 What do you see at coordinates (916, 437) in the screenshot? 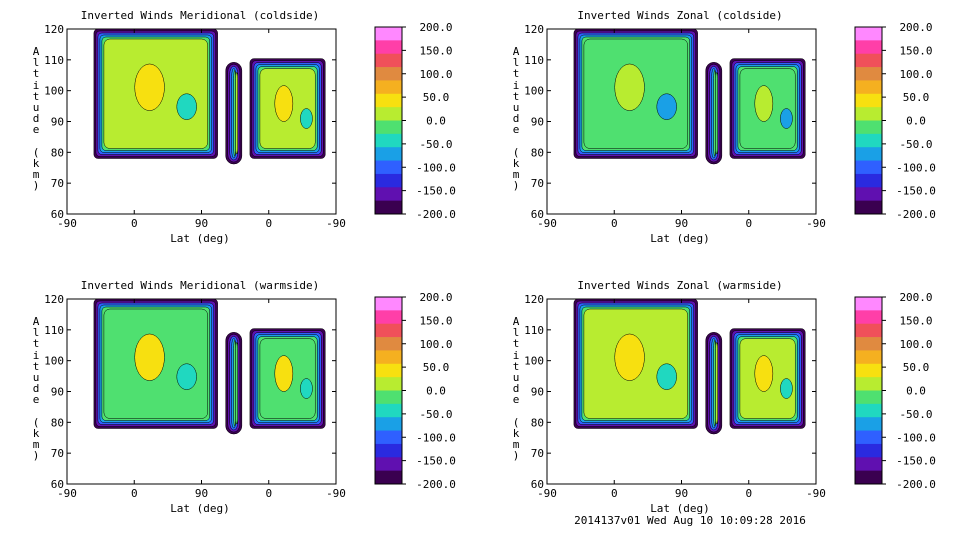
I see `colorbar-tick-label: -100.0` at bounding box center [916, 437].